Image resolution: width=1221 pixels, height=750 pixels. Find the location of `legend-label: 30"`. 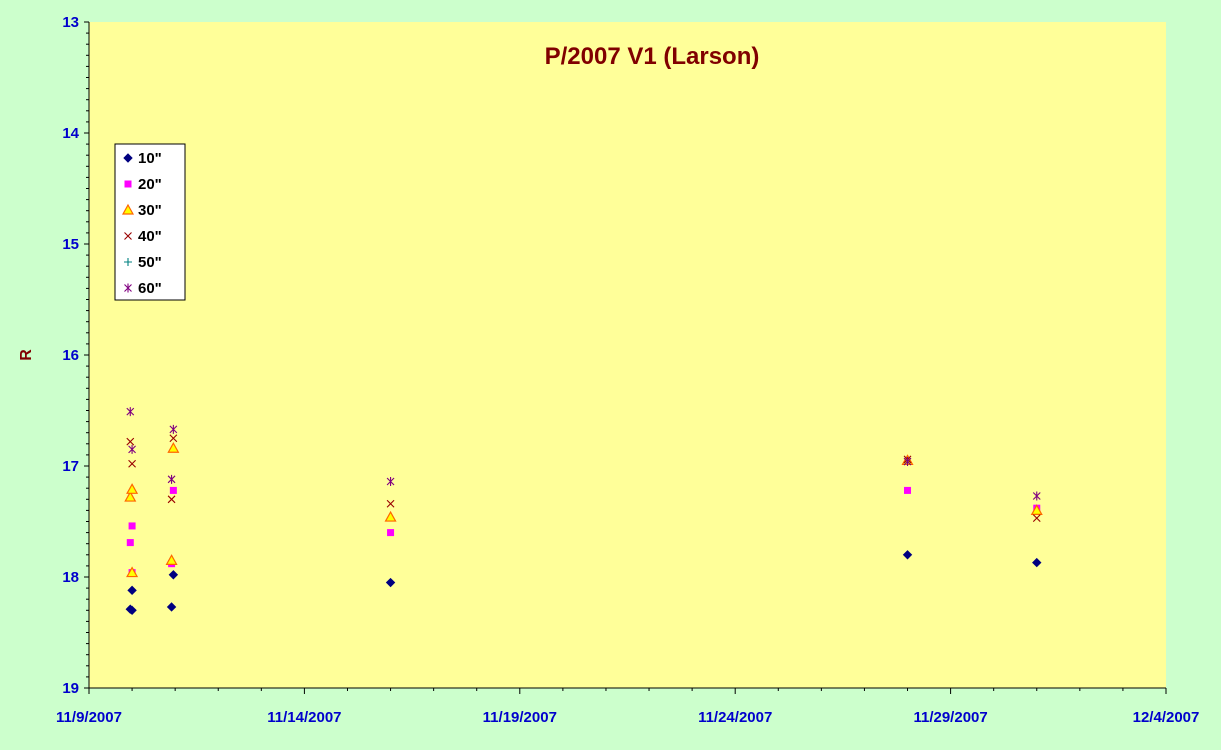

legend-label: 30" is located at coordinates (150, 210).